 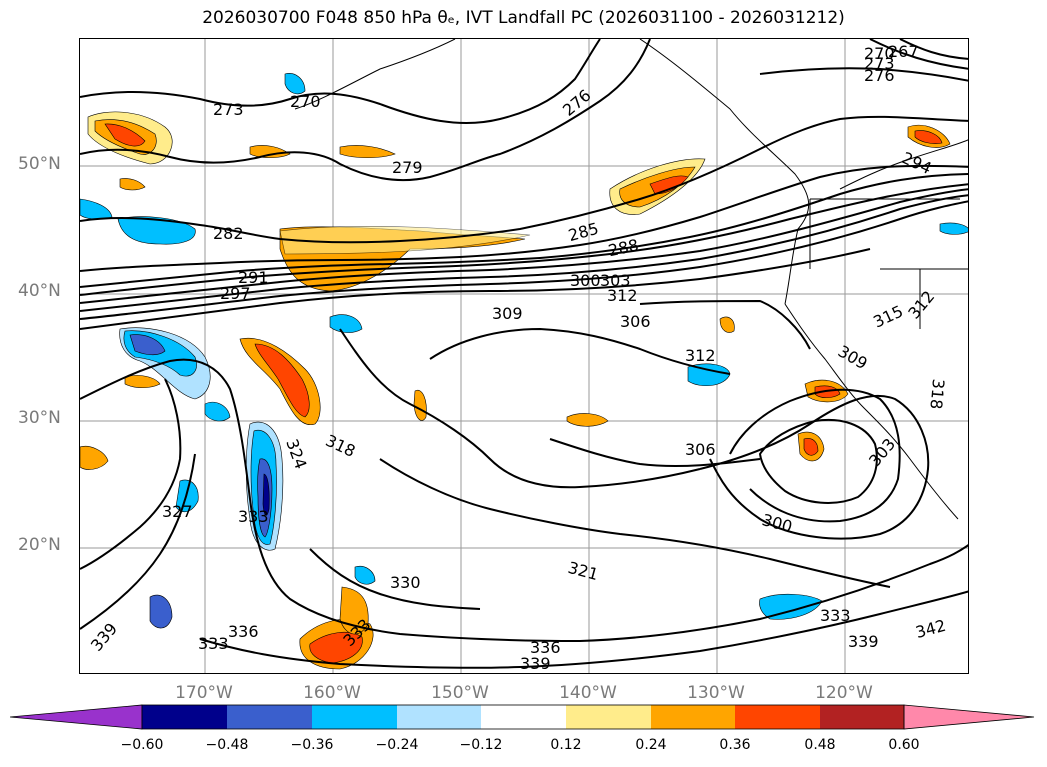 What do you see at coordinates (583, 571) in the screenshot?
I see `contour-label: 321` at bounding box center [583, 571].